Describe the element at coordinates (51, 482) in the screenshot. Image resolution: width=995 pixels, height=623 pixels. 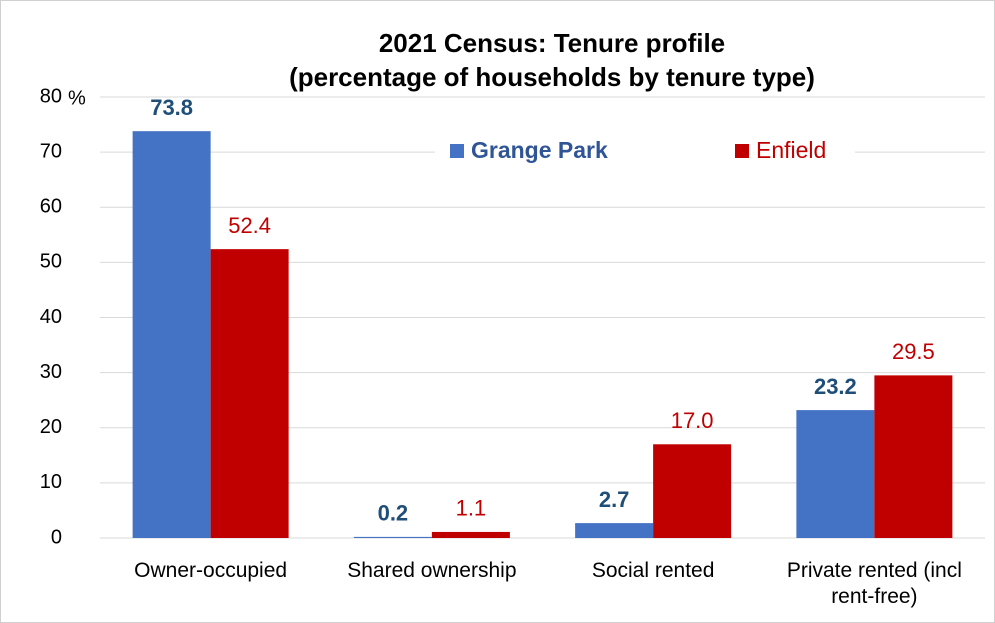
I see `y-tick-label: 10` at that location.